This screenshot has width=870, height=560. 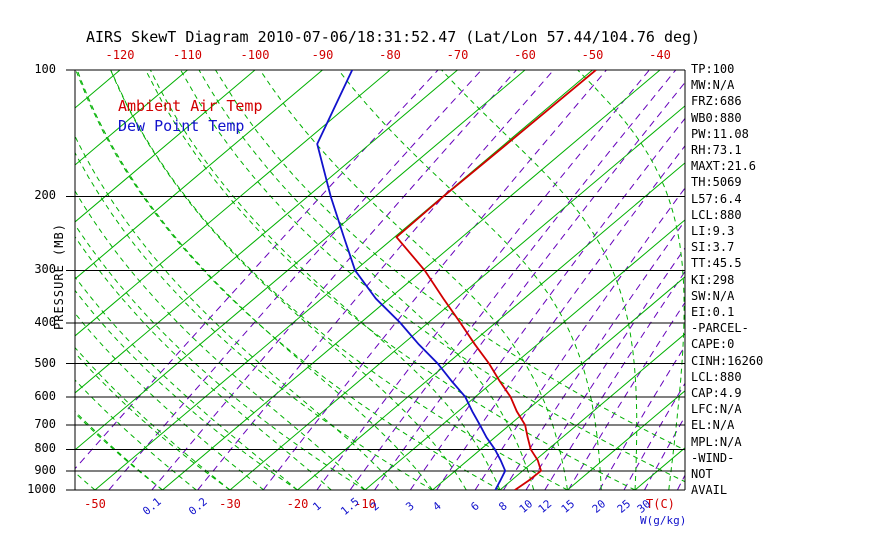 I want to click on bottom-temp-tick-label: -20, so click(x=297, y=504).